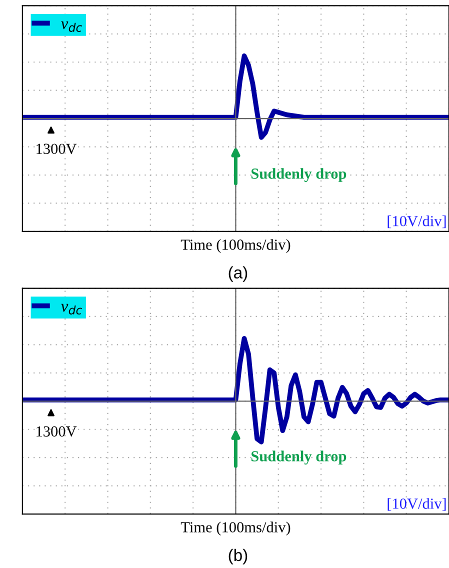 The height and width of the screenshot is (568, 449). Describe the element at coordinates (56, 431) in the screenshot. I see `annotation: 1300V` at that location.